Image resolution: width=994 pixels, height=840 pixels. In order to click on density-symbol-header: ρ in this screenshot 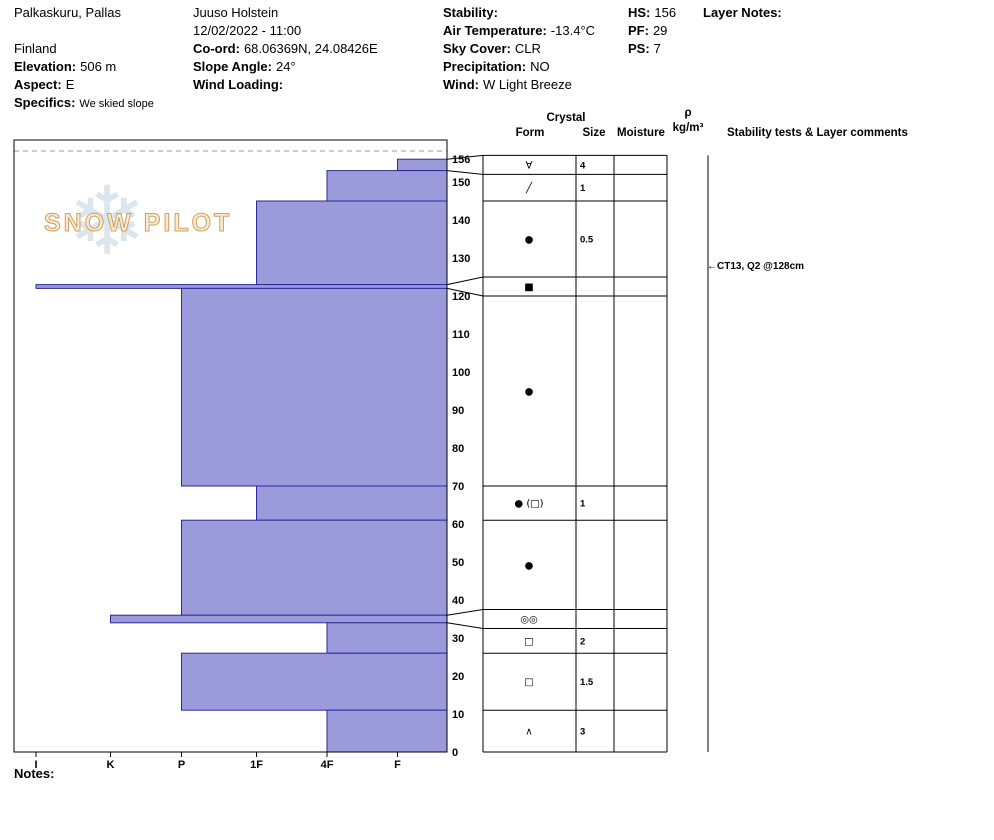, I will do `click(687, 113)`.